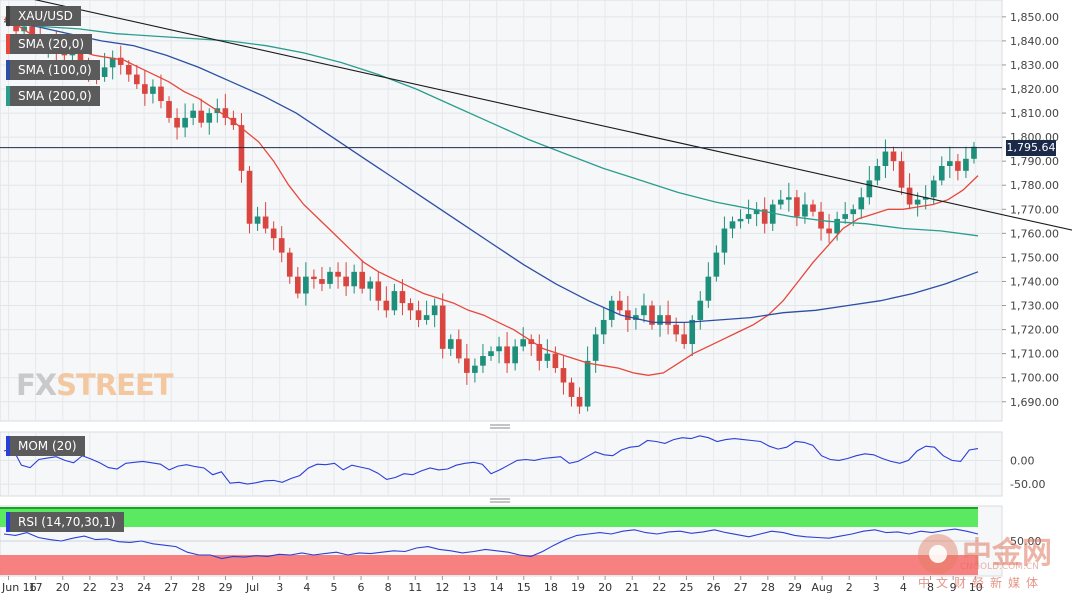 The width and height of the screenshot is (1072, 603). I want to click on x-tick-label: 25, so click(686, 587).